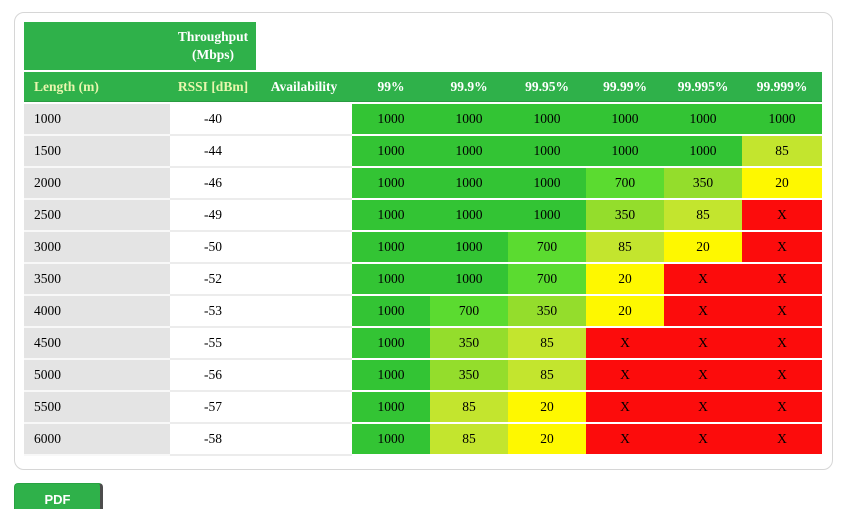  Describe the element at coordinates (213, 216) in the screenshot. I see `rssi-cell: -49` at that location.